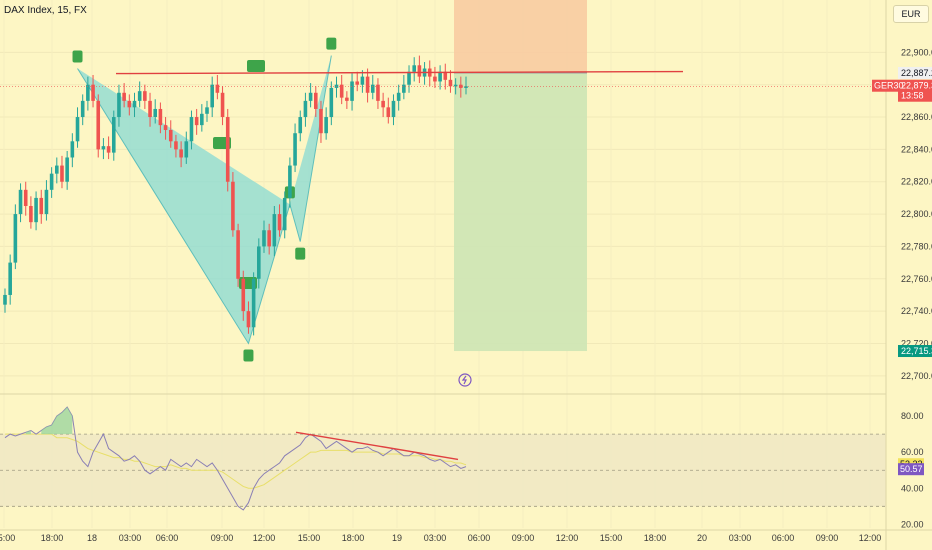  What do you see at coordinates (235, 458) in the screenshot?
I see `rsi-line` at bounding box center [235, 458].